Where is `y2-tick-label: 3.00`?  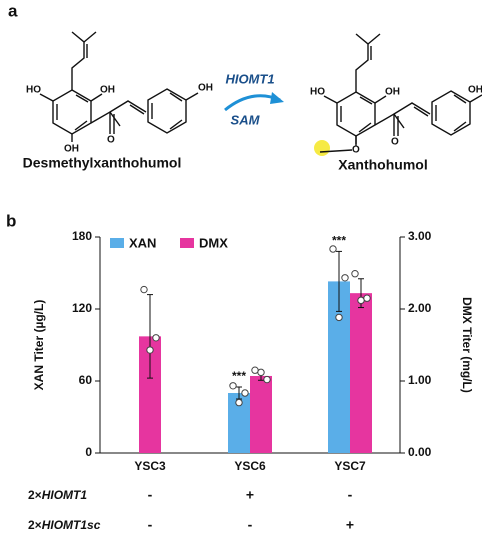
y2-tick-label: 3.00 is located at coordinates (420, 236).